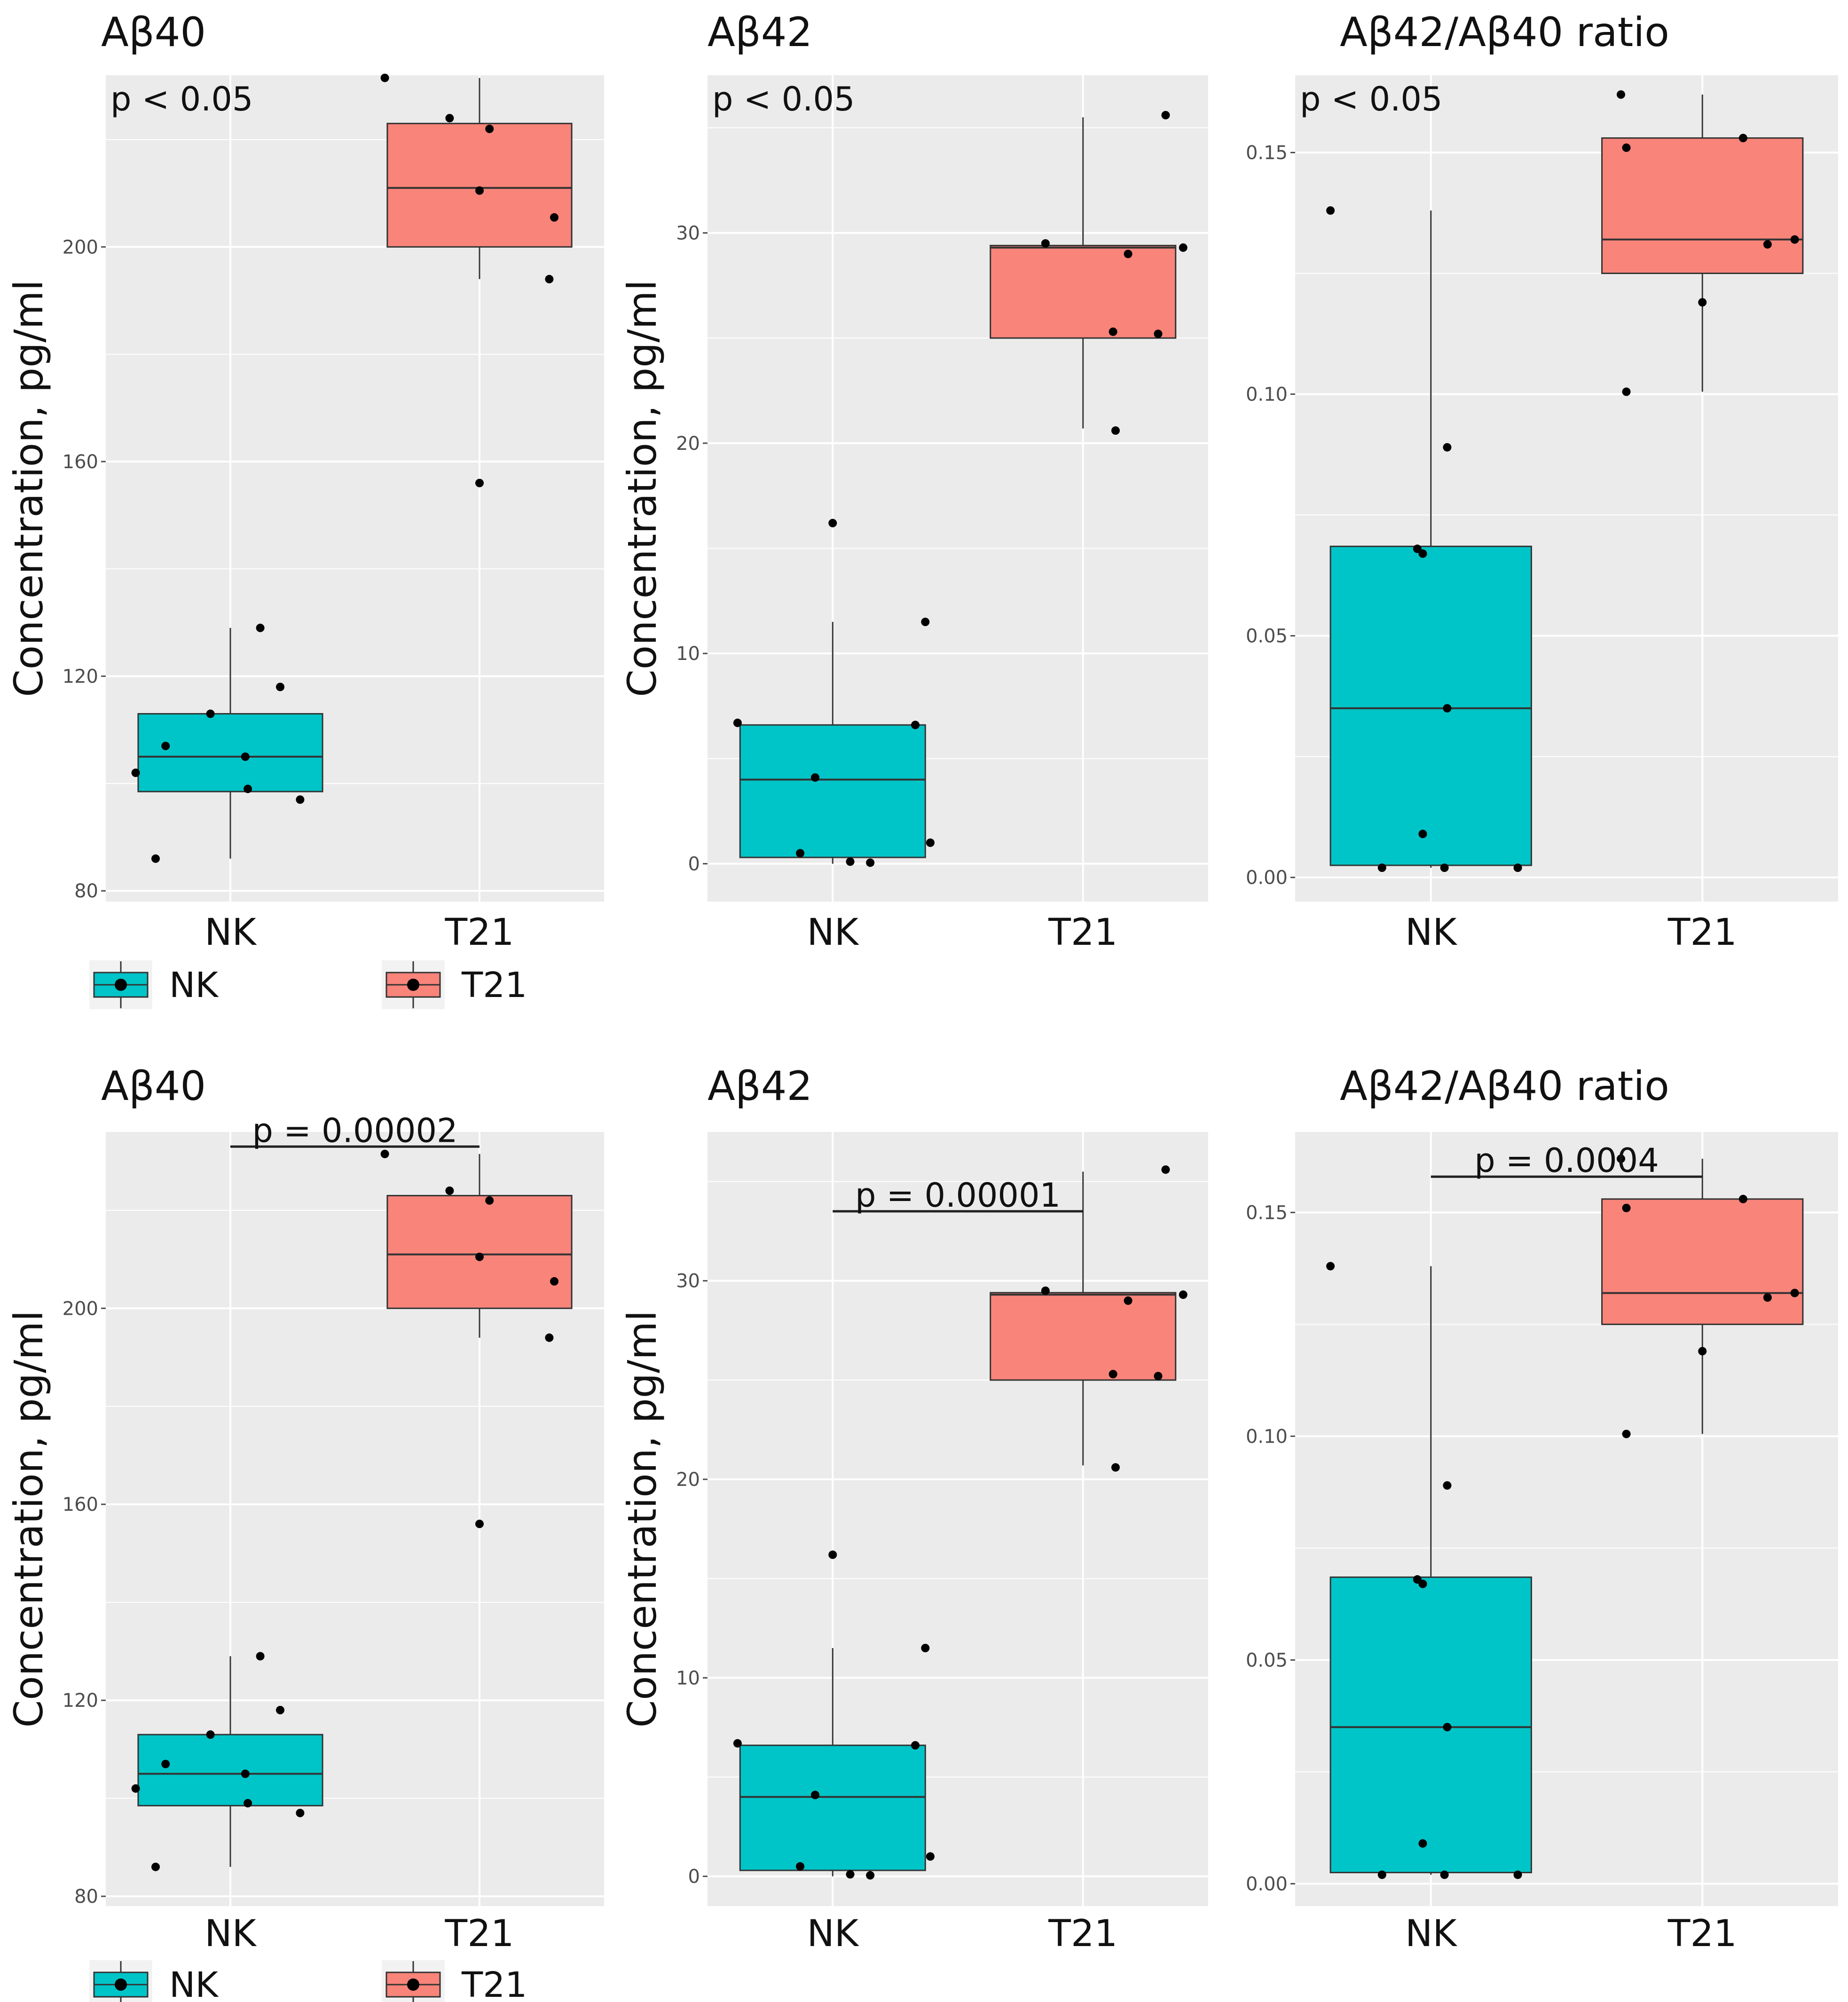 This screenshot has width=1848, height=2002. I want to click on legend-row-1: NK T21, so click(308, 985).